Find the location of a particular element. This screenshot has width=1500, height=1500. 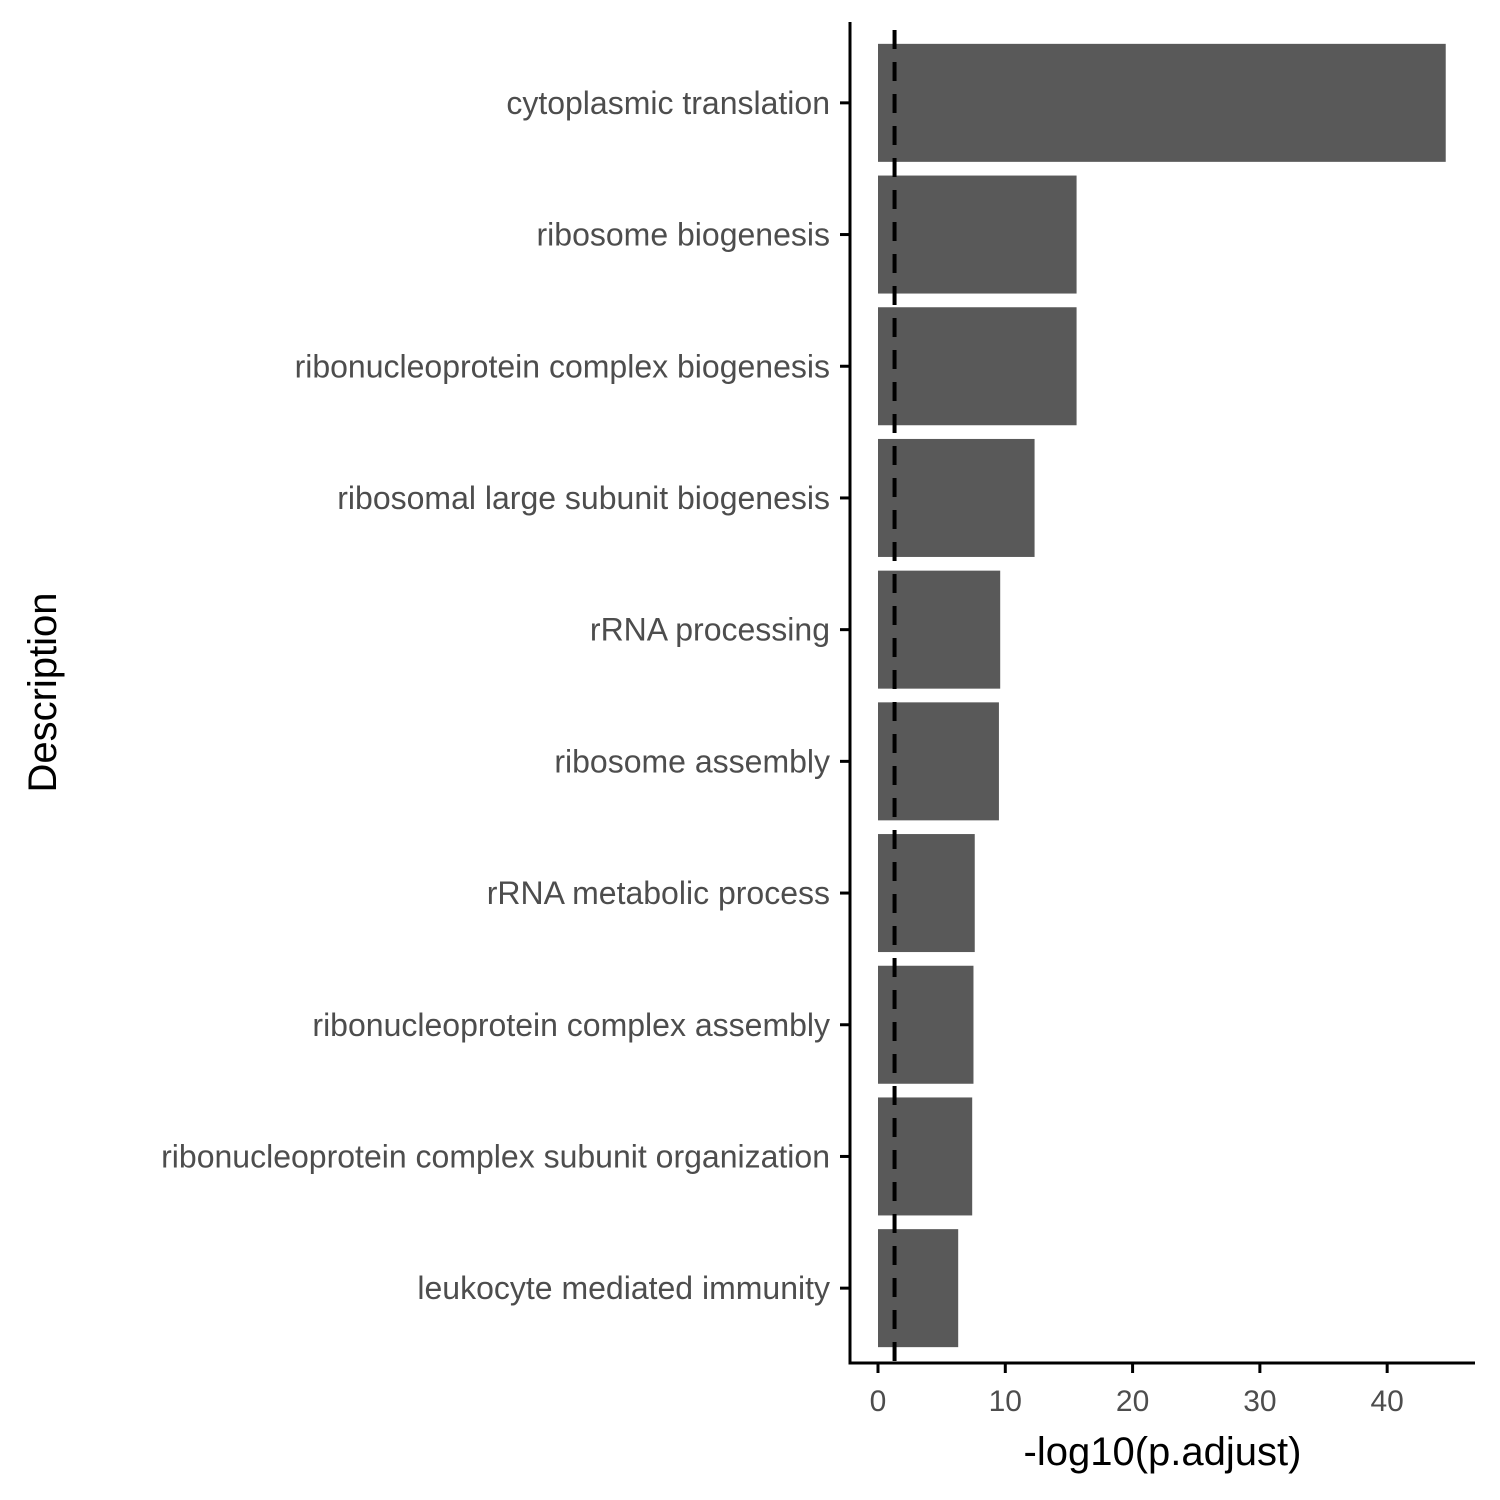

y-tick-label: ribosome assembly is located at coordinates (692, 761).